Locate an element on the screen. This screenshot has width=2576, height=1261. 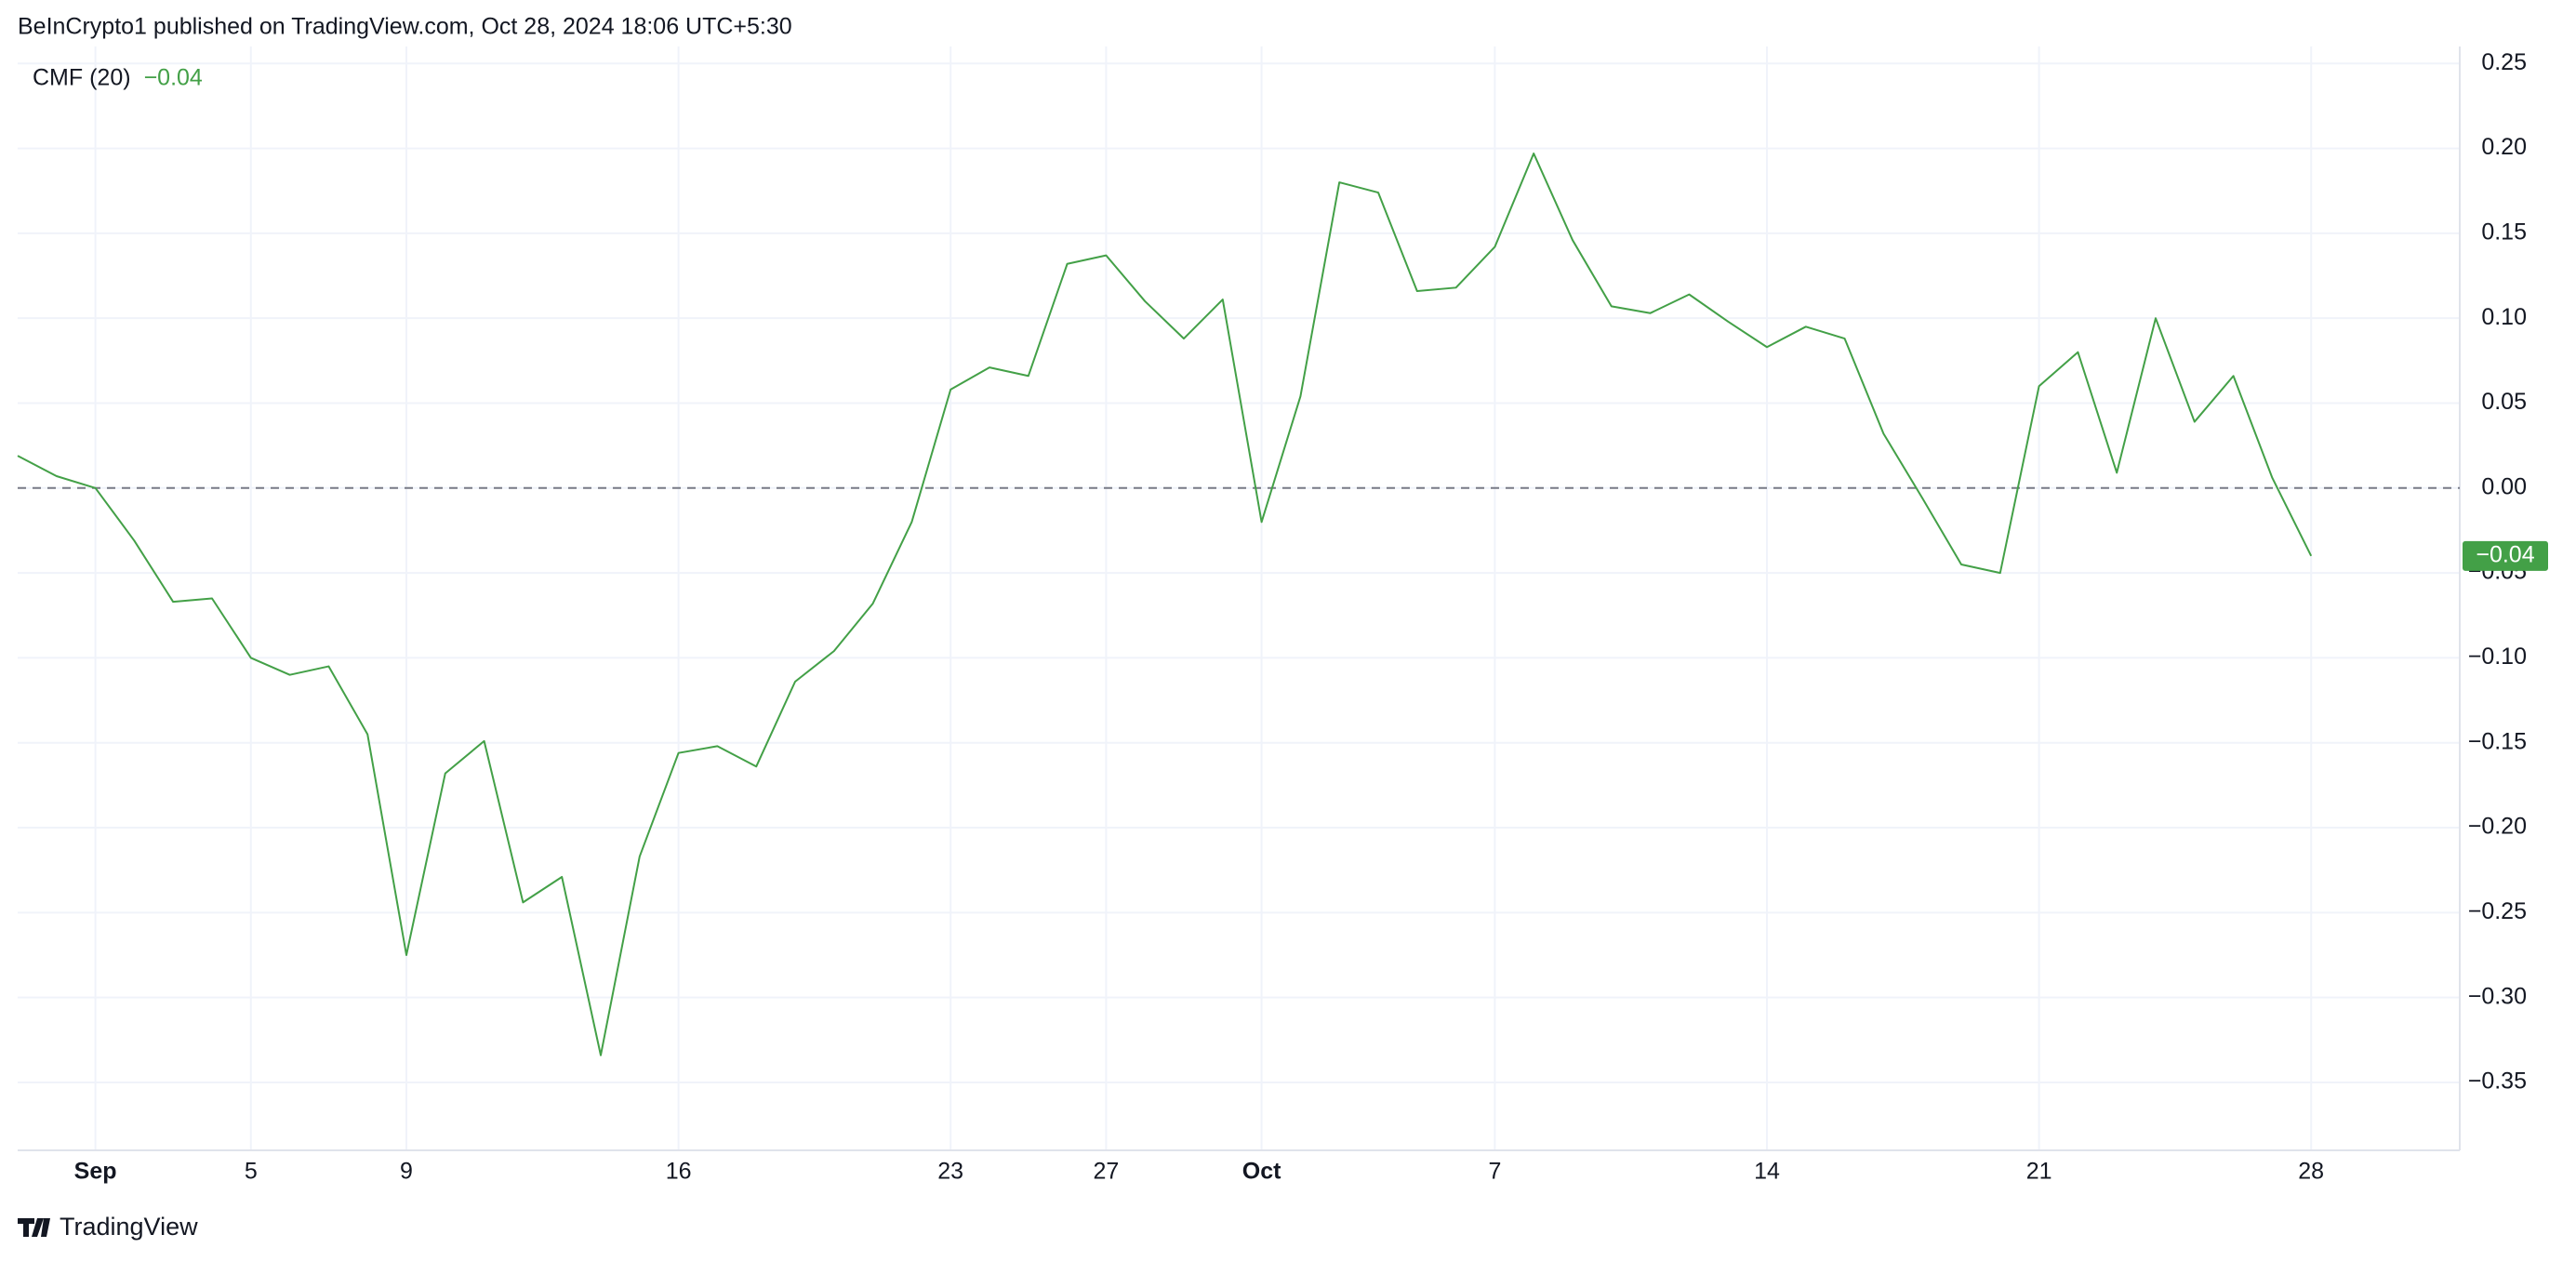
footer-logo: TradingView is located at coordinates (108, 1227).